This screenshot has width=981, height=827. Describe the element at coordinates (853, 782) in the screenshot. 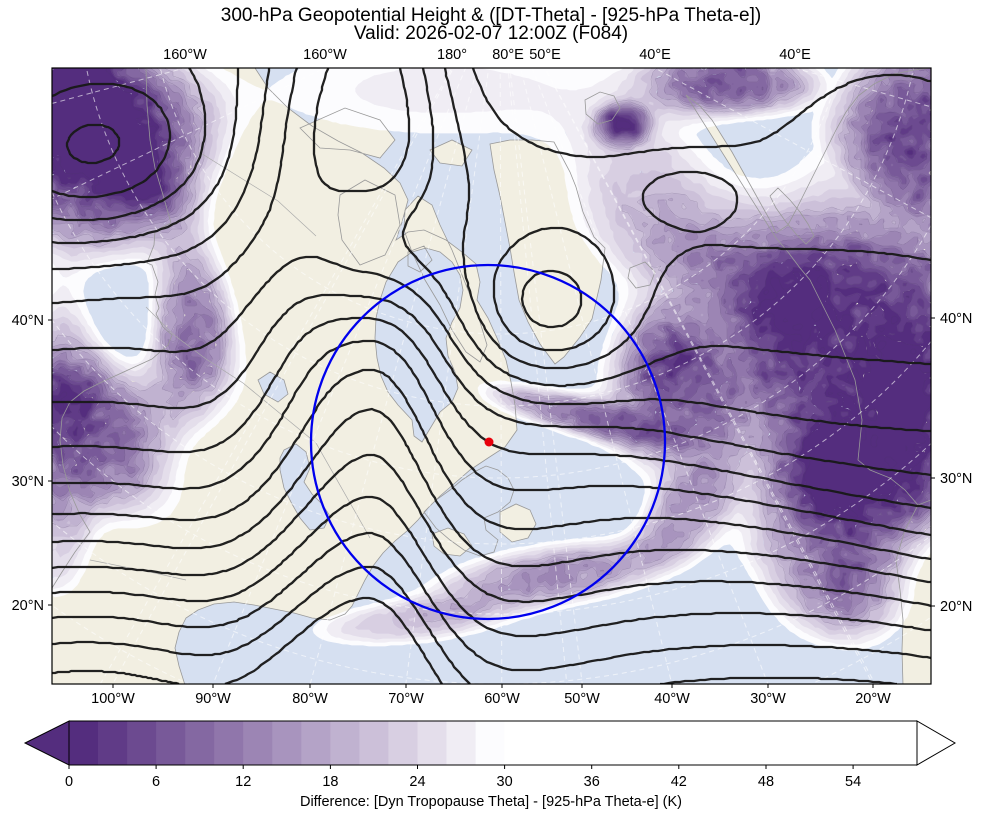

I see `svg-text: 54` at that location.